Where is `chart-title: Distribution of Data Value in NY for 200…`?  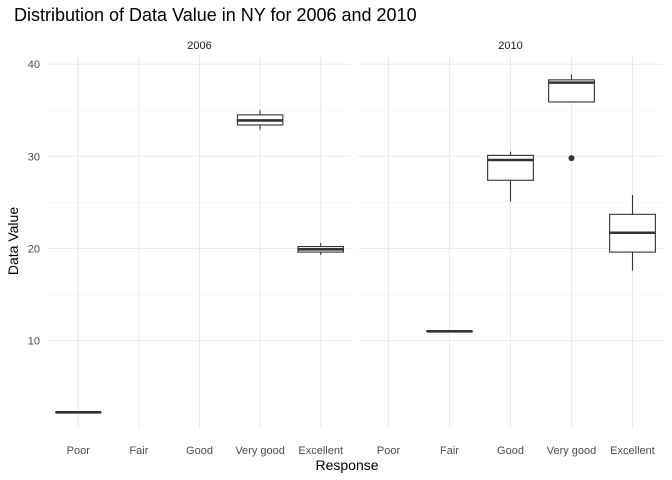
chart-title: Distribution of Data Value in NY for 200… is located at coordinates (215, 15).